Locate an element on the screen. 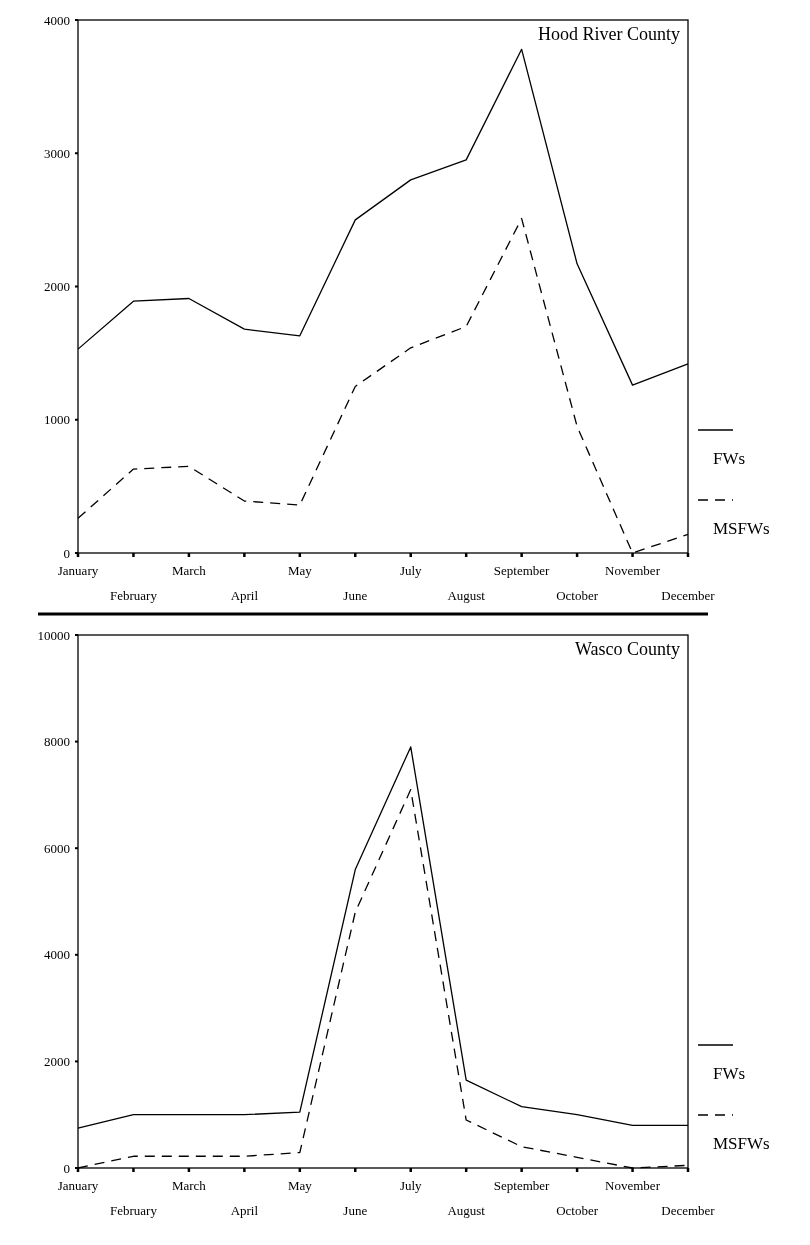 The height and width of the screenshot is (1245, 810). y-tick-label: 8000 is located at coordinates (57, 742).